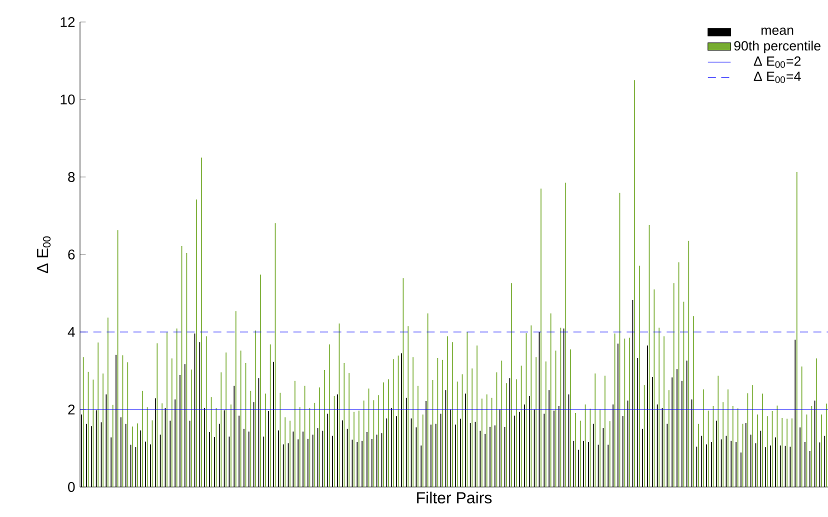 The height and width of the screenshot is (517, 828). Describe the element at coordinates (67, 99) in the screenshot. I see `y-tick-label: 10` at that location.